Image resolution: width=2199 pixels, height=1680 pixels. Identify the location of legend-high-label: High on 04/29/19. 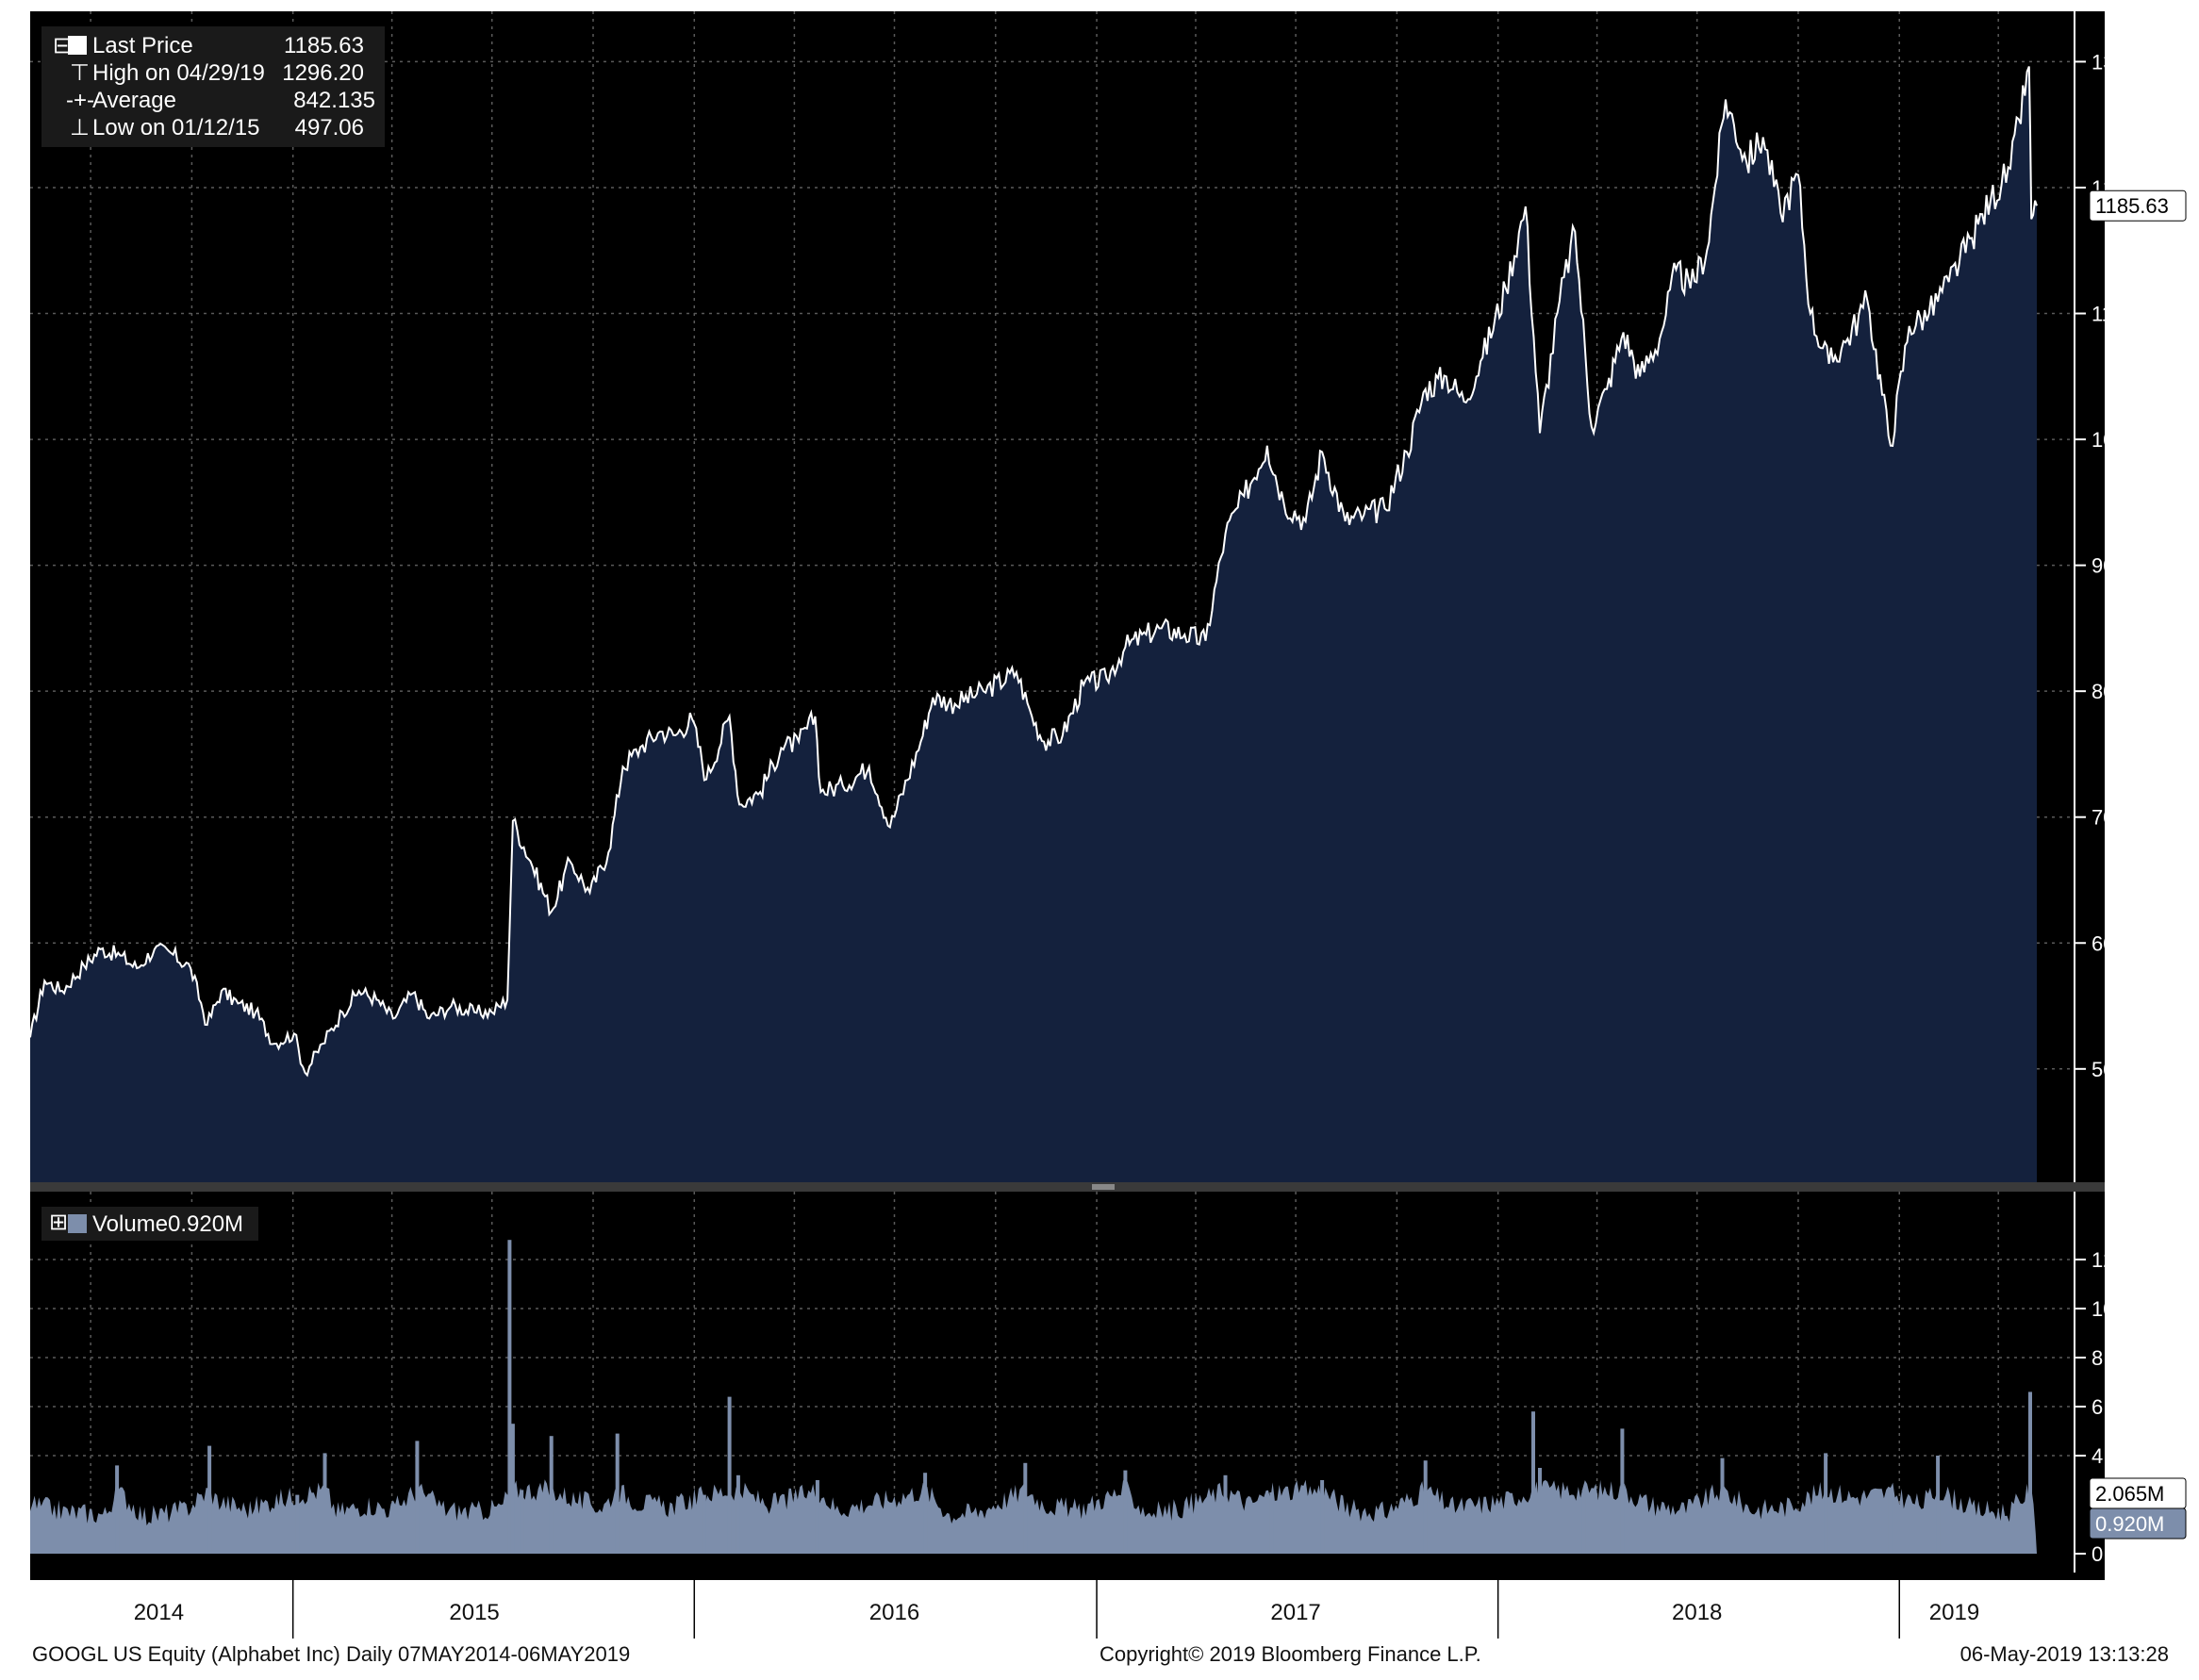
(178, 73).